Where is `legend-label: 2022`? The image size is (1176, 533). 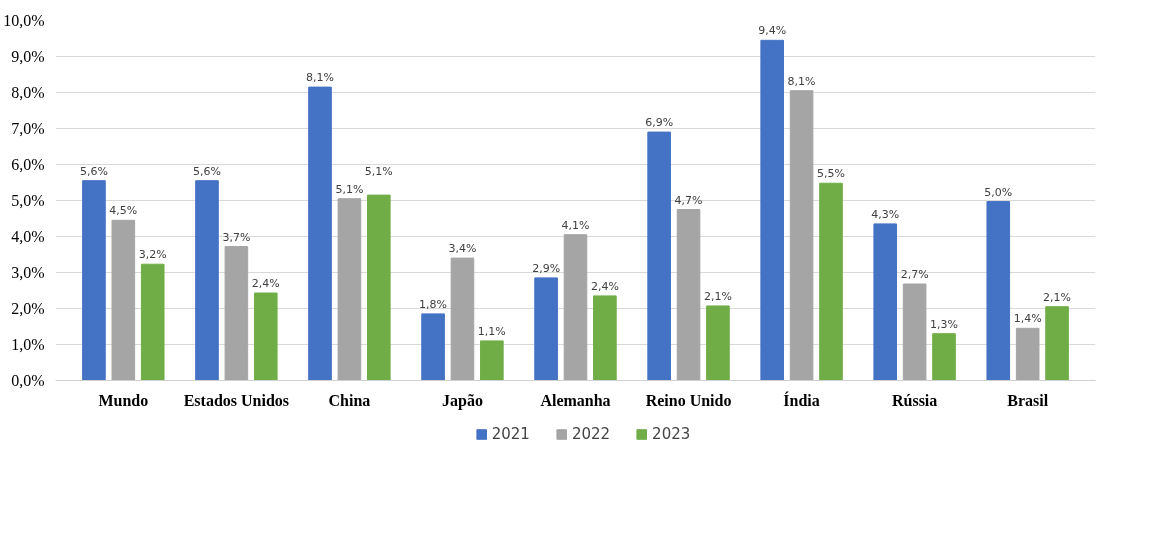 legend-label: 2022 is located at coordinates (591, 433).